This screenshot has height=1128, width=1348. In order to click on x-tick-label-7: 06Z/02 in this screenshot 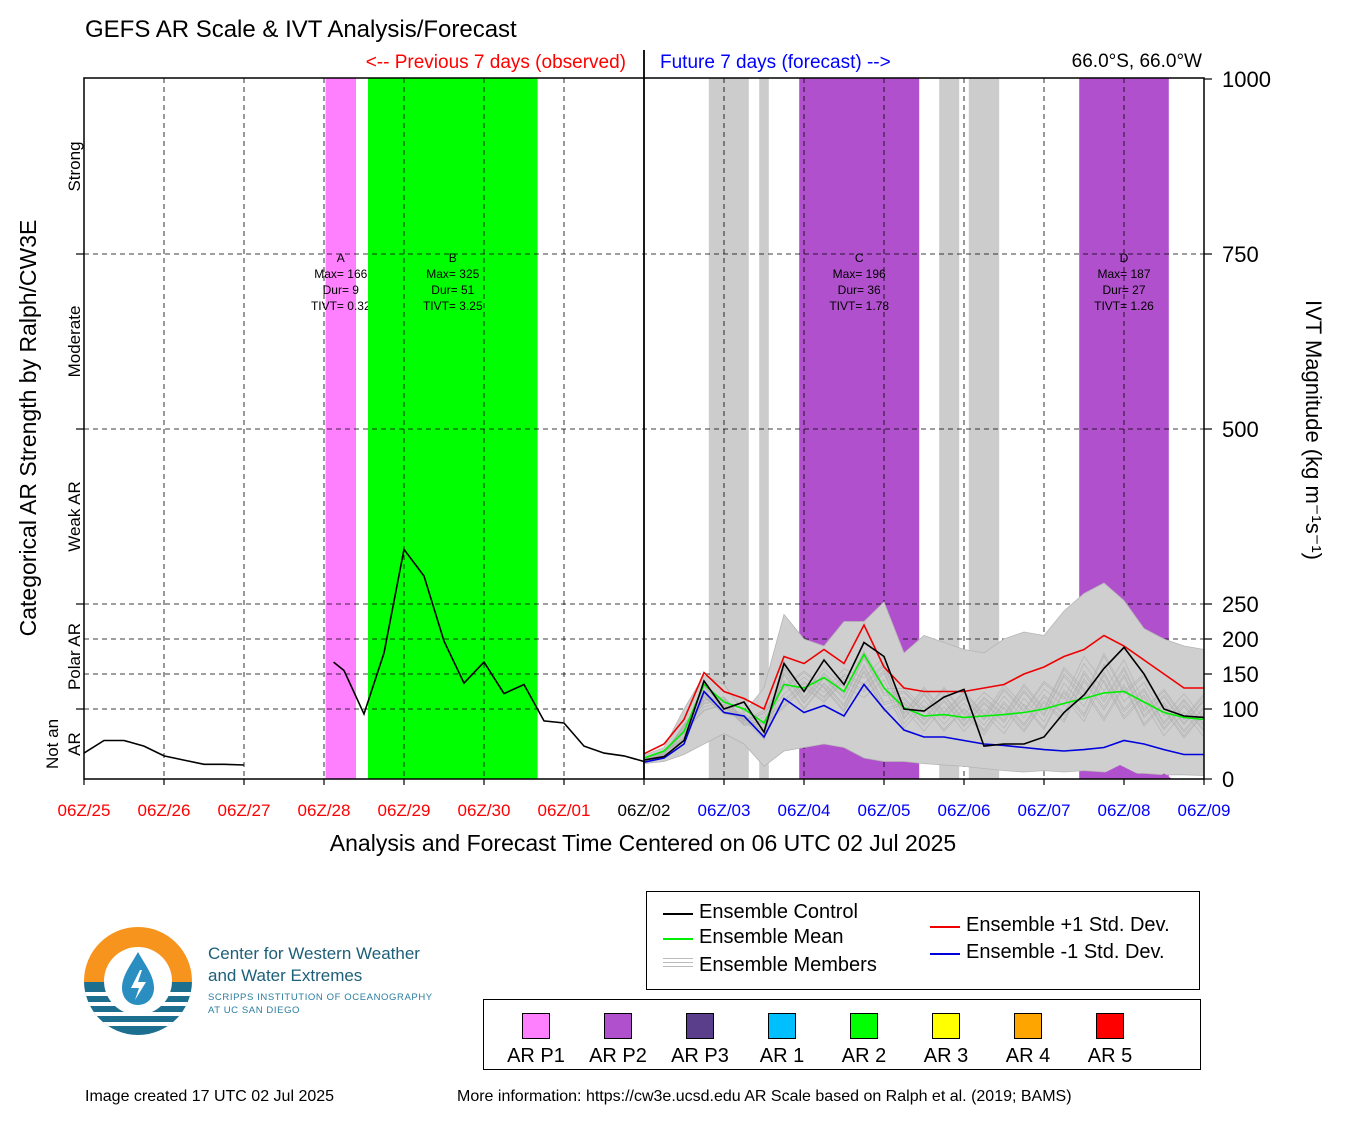, I will do `click(644, 810)`.